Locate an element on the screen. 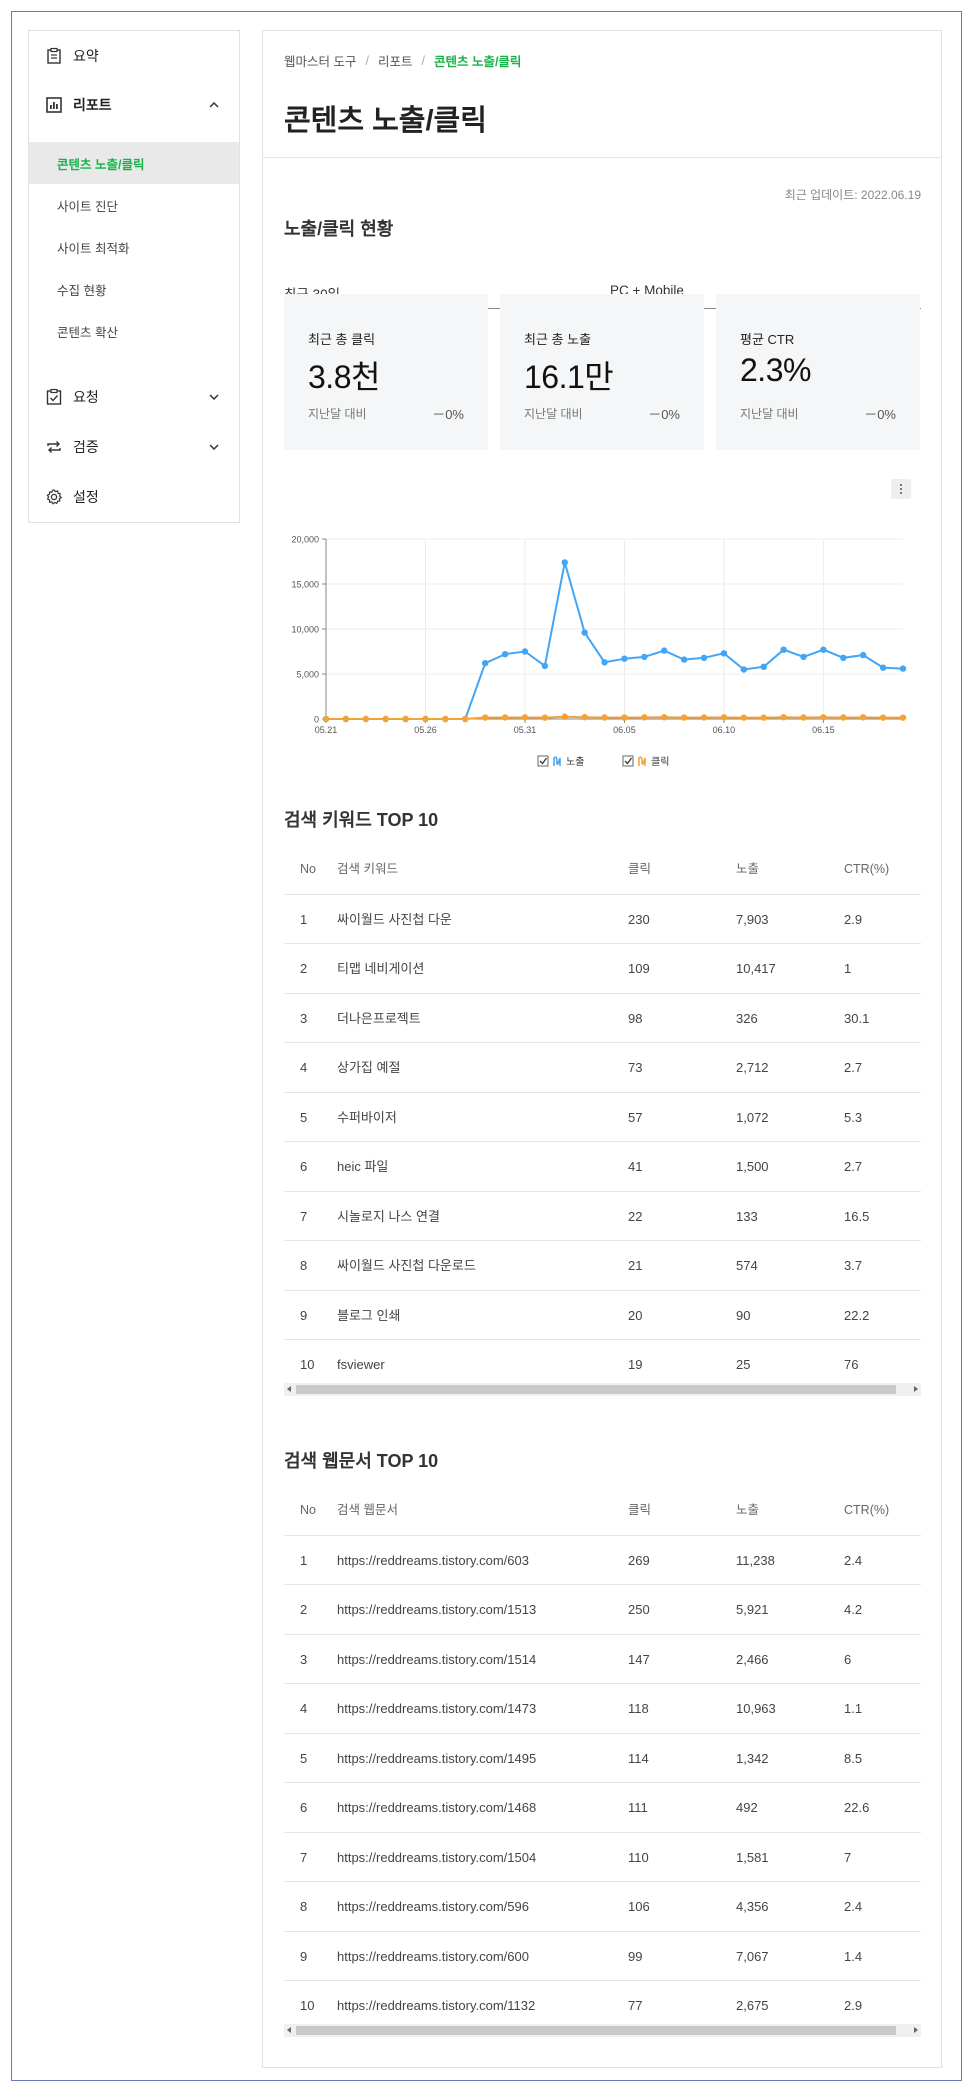  sidebar-subitem-content-exposure: 콘텐츠 노출/클릭 is located at coordinates (134, 163).